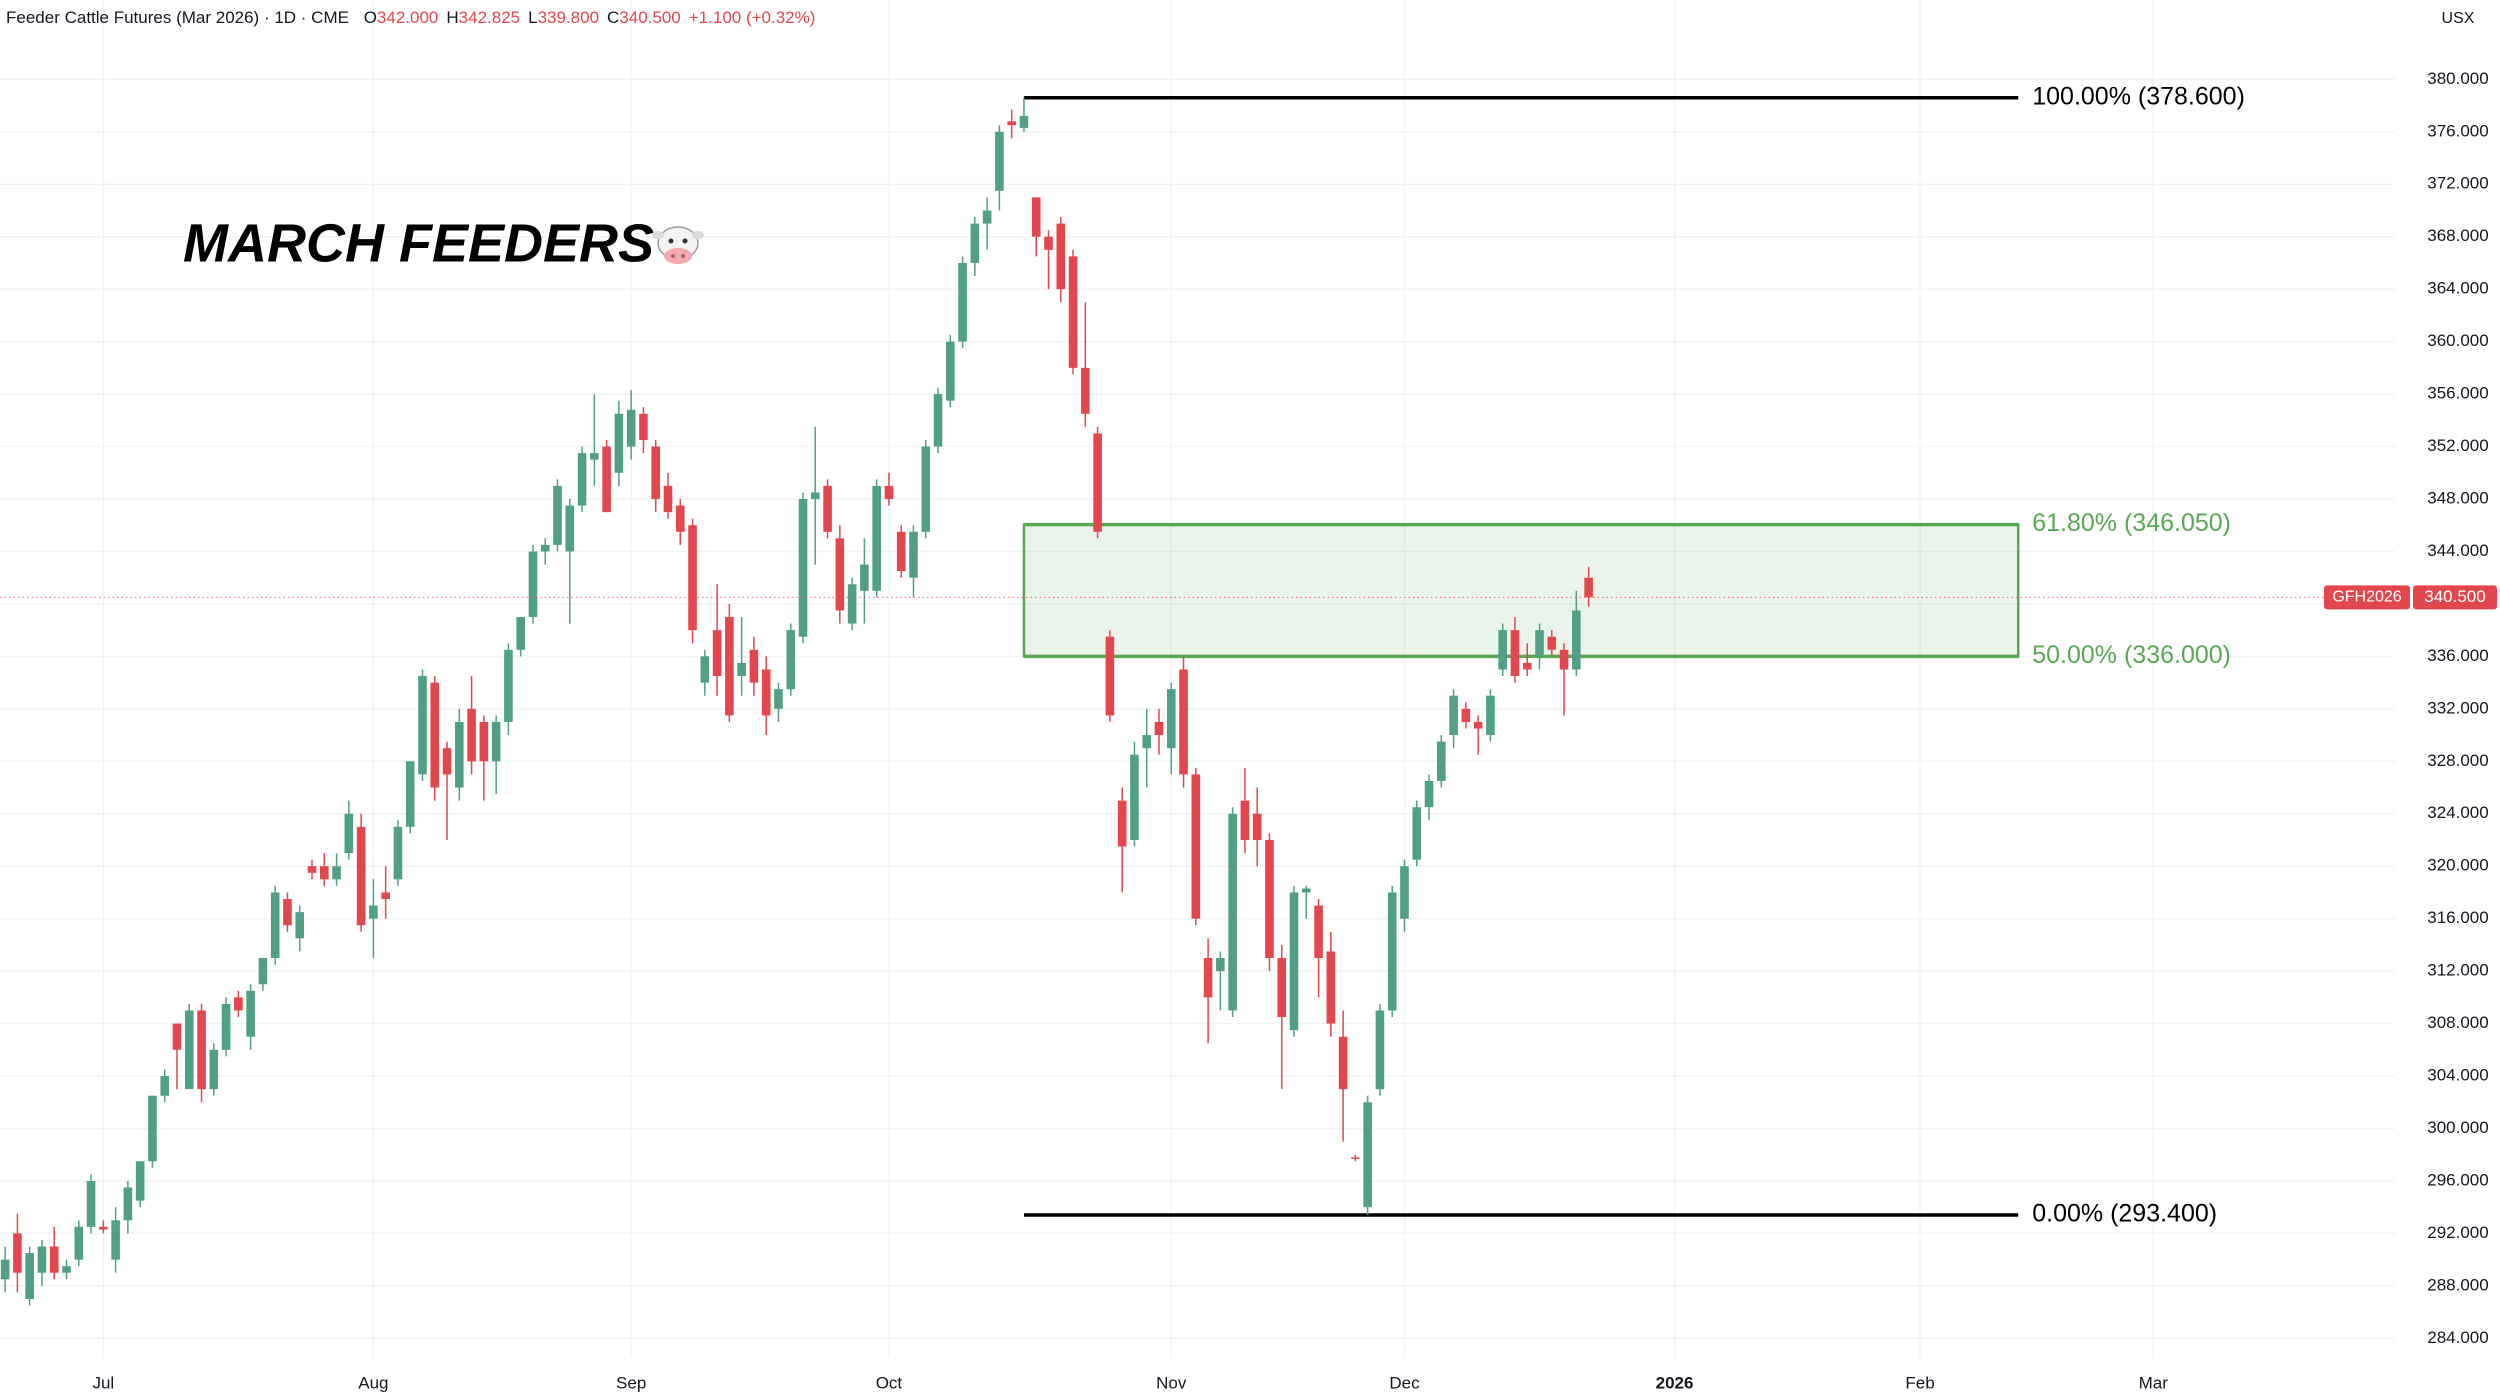 The image size is (2500, 1399). Describe the element at coordinates (2457, 655) in the screenshot. I see `y-tick-label: 336.000` at that location.